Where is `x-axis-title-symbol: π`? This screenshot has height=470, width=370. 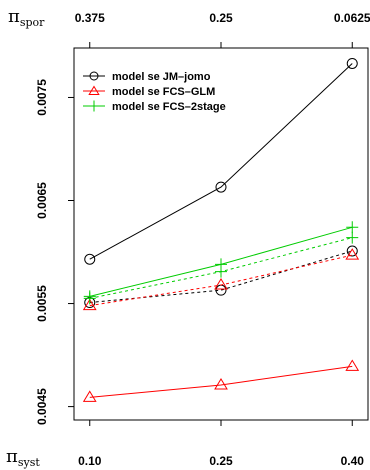 x-axis-title-symbol: π is located at coordinates (12, 456).